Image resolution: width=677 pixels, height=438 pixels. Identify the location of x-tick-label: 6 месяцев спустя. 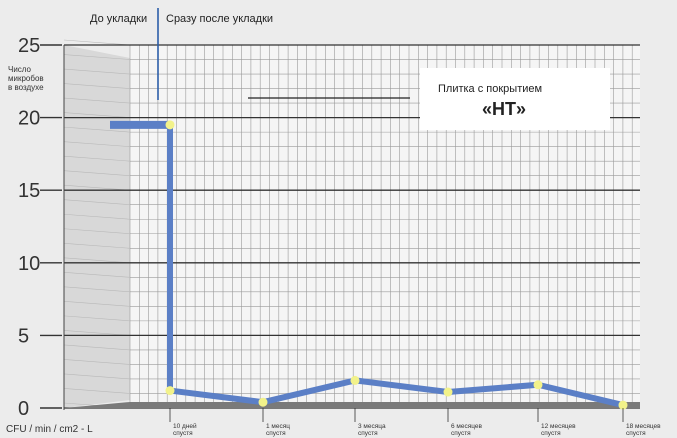
(467, 430).